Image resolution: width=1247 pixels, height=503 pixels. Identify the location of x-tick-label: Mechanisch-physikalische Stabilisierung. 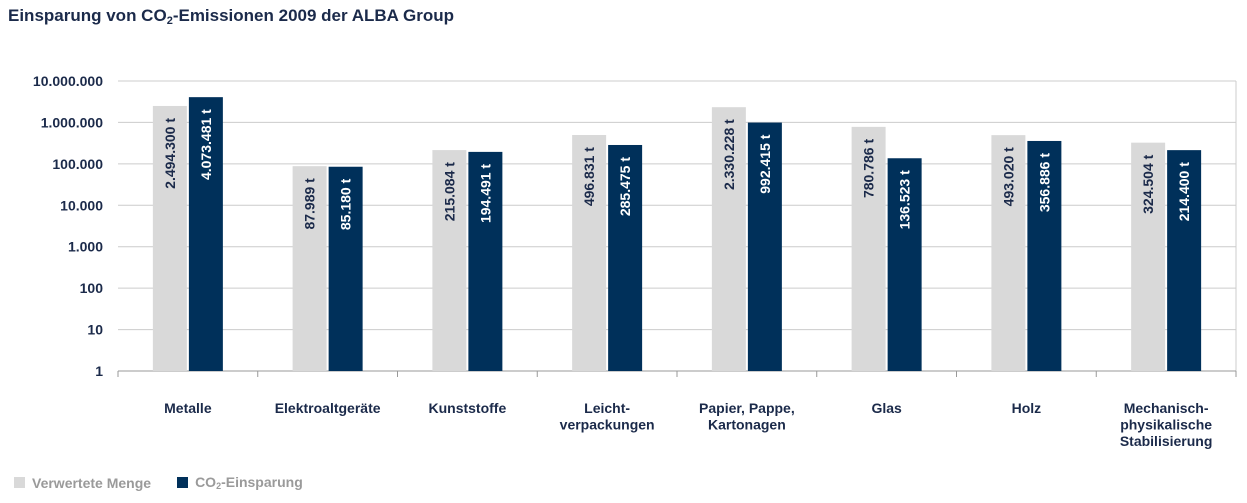
(1166, 424).